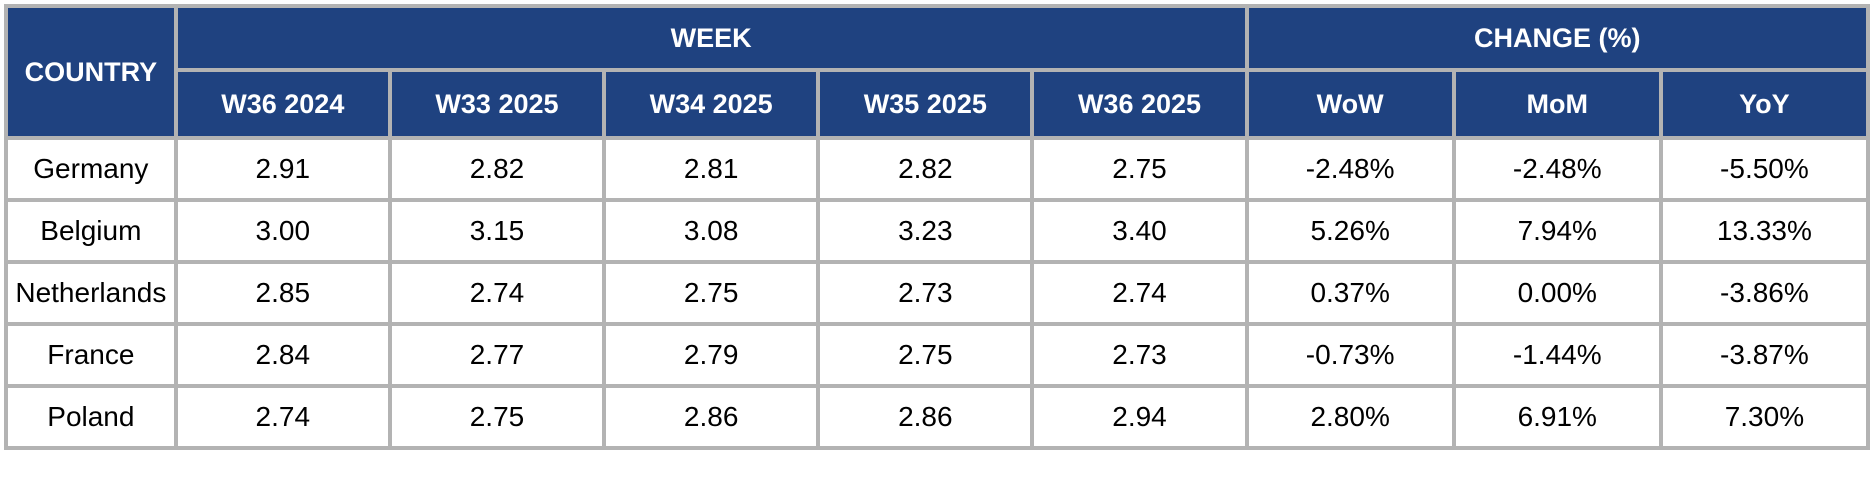 The height and width of the screenshot is (494, 1874). I want to click on column-header-w34-2025: W34 2025, so click(711, 104).